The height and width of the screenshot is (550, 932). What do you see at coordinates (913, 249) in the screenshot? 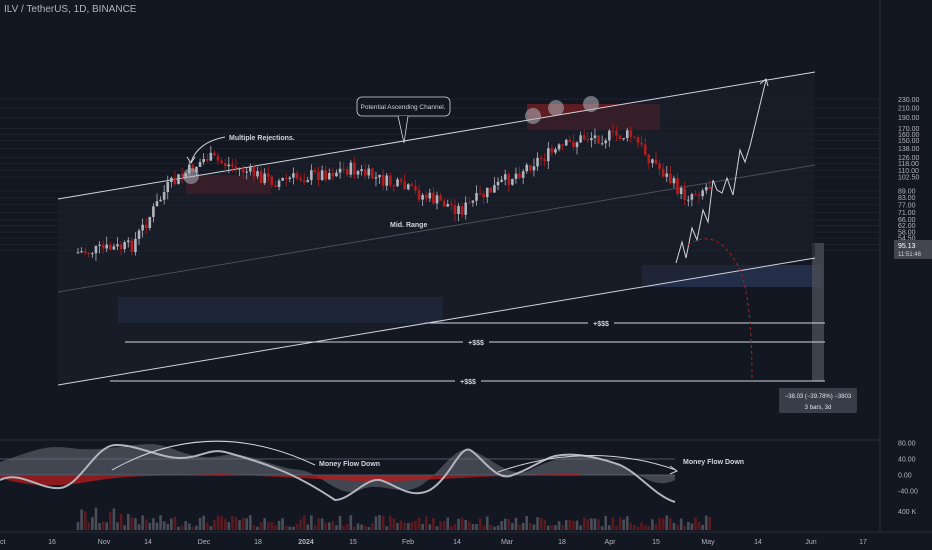
I see `last-price-tag` at bounding box center [913, 249].